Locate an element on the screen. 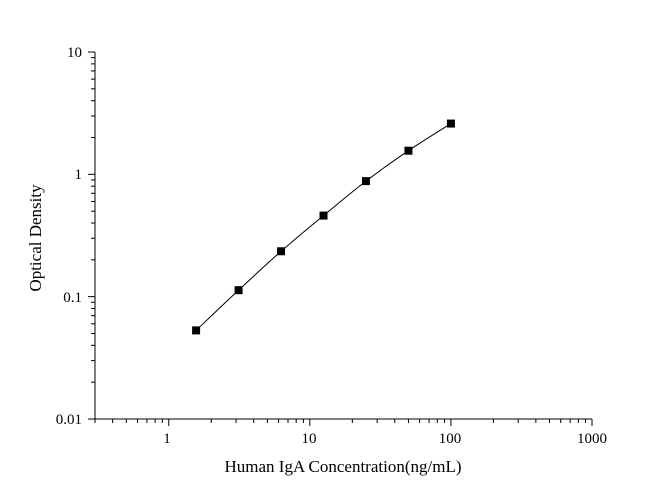 The image size is (663, 495). x-axis-label: Human IgA Concentration(ng/mL) is located at coordinates (342, 466).